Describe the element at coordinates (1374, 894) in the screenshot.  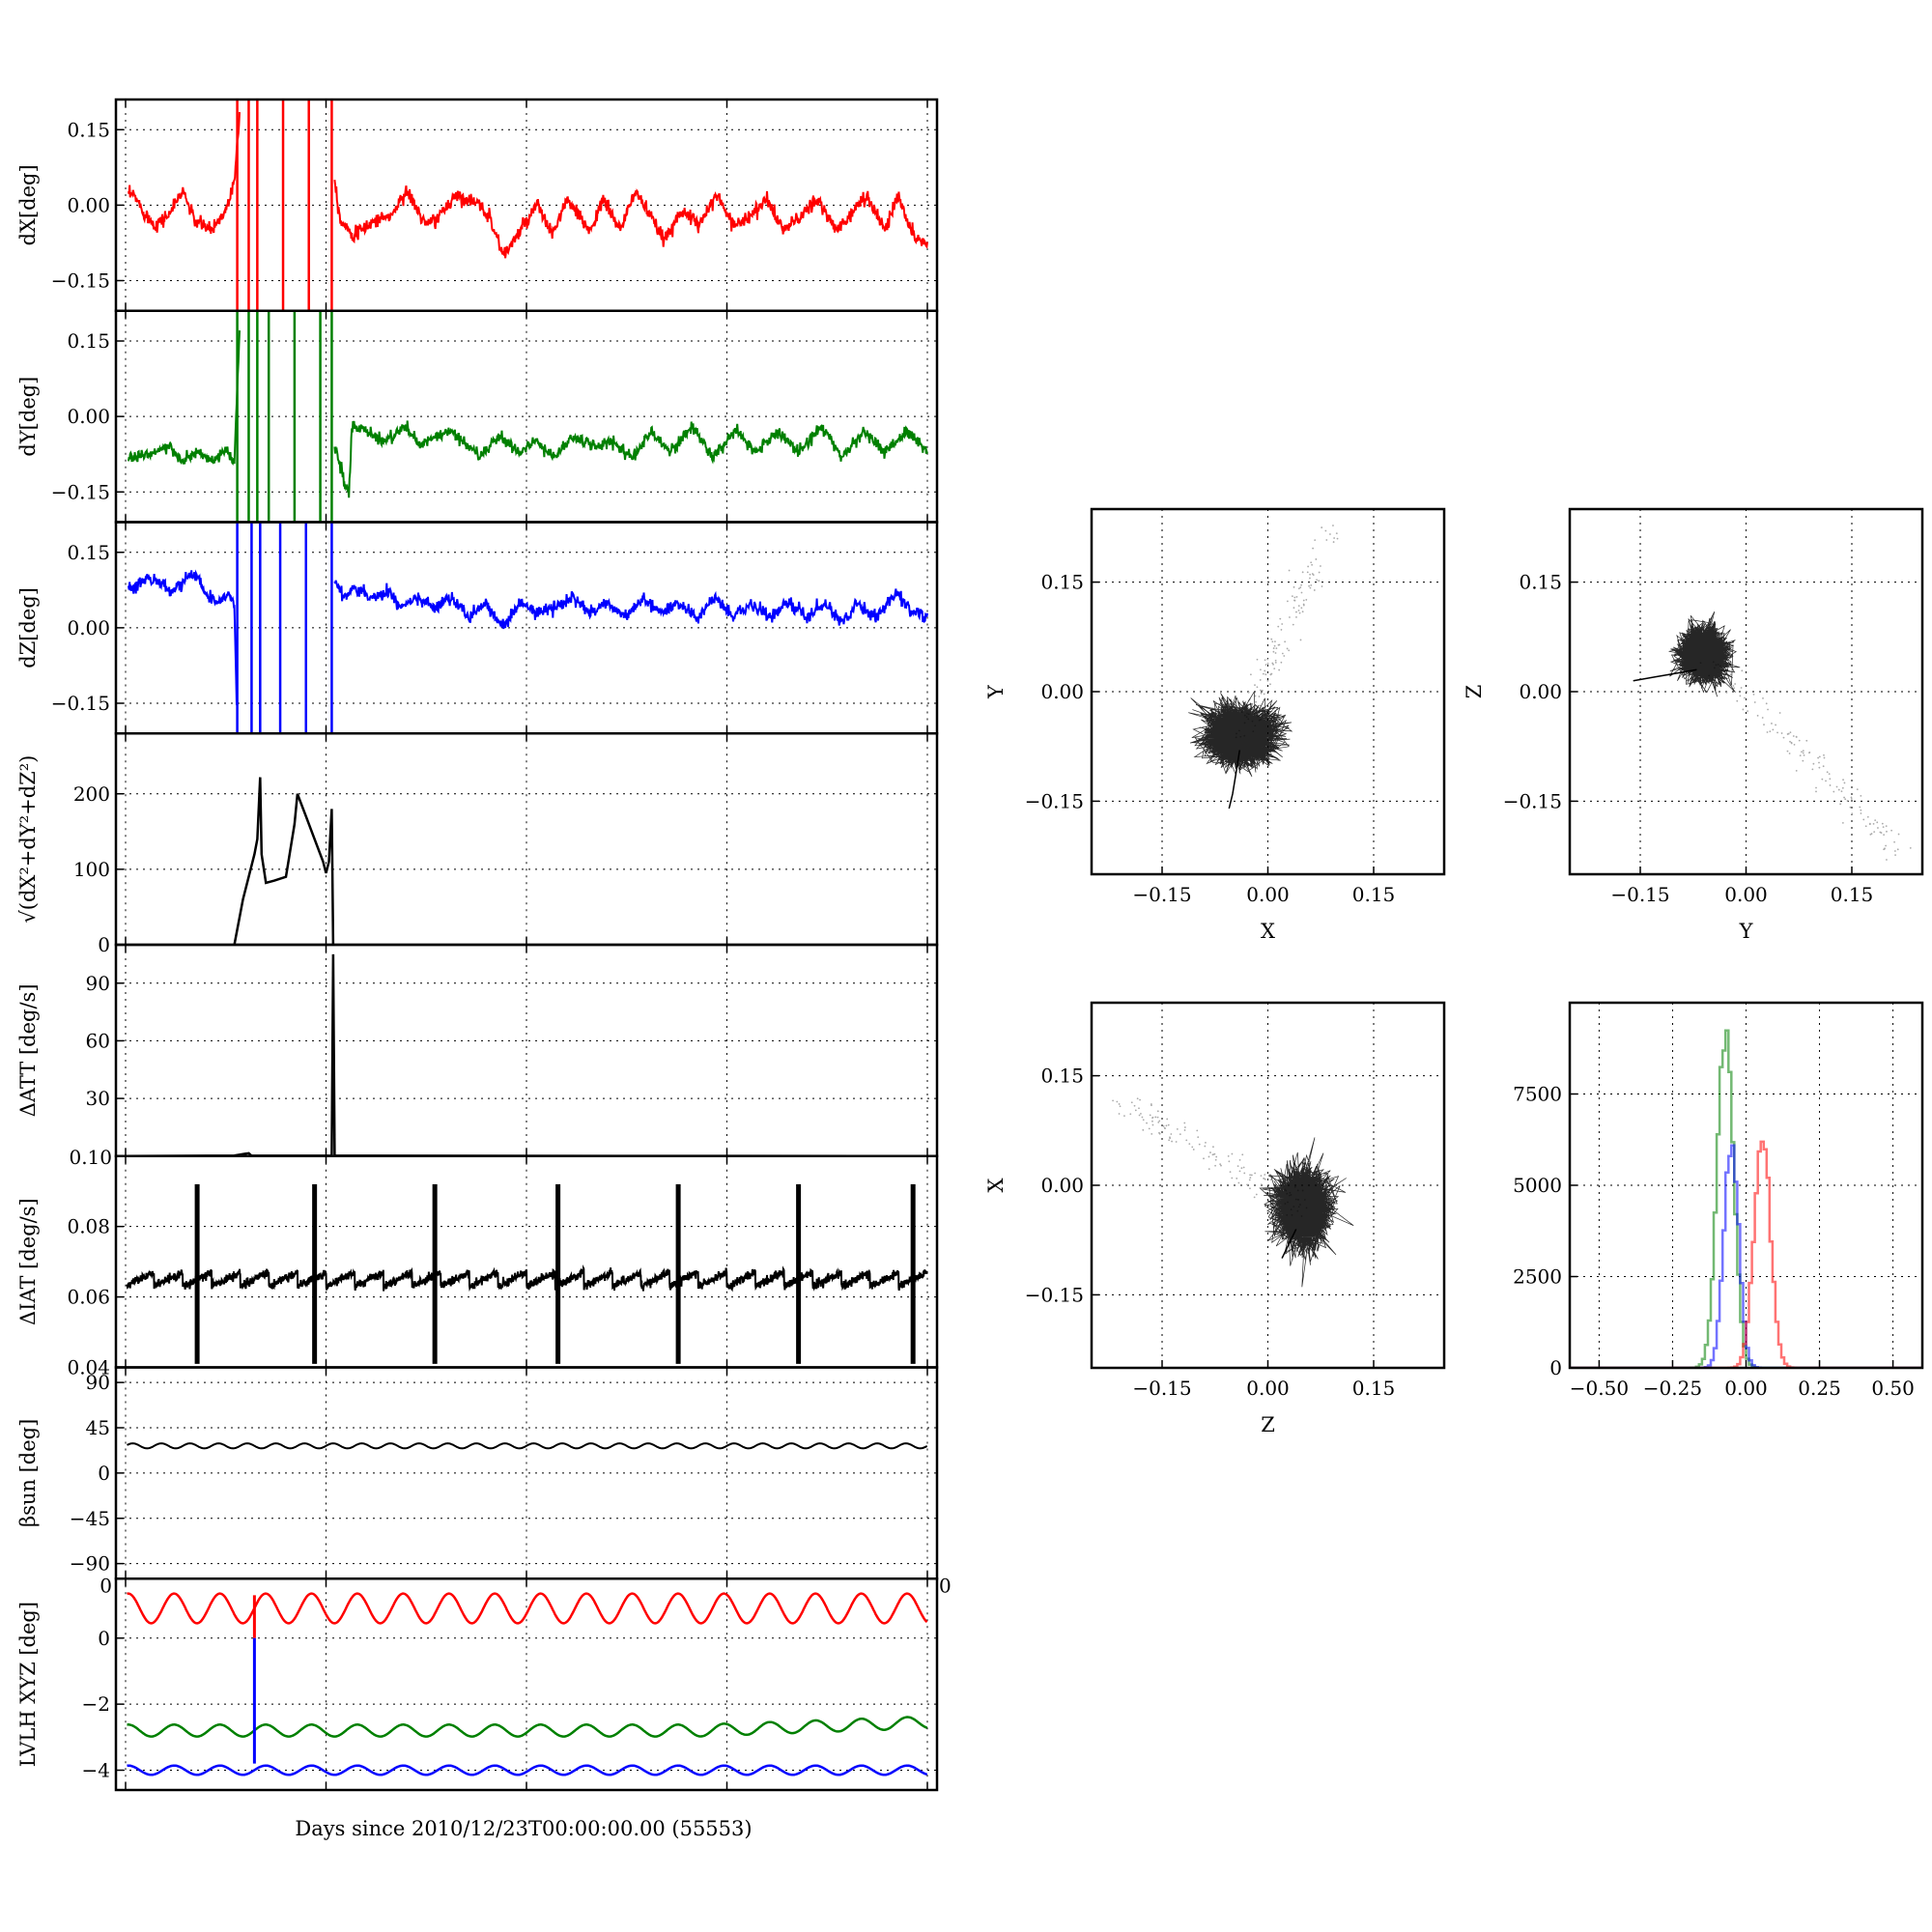
I see `xtick-label: 0.15` at that location.